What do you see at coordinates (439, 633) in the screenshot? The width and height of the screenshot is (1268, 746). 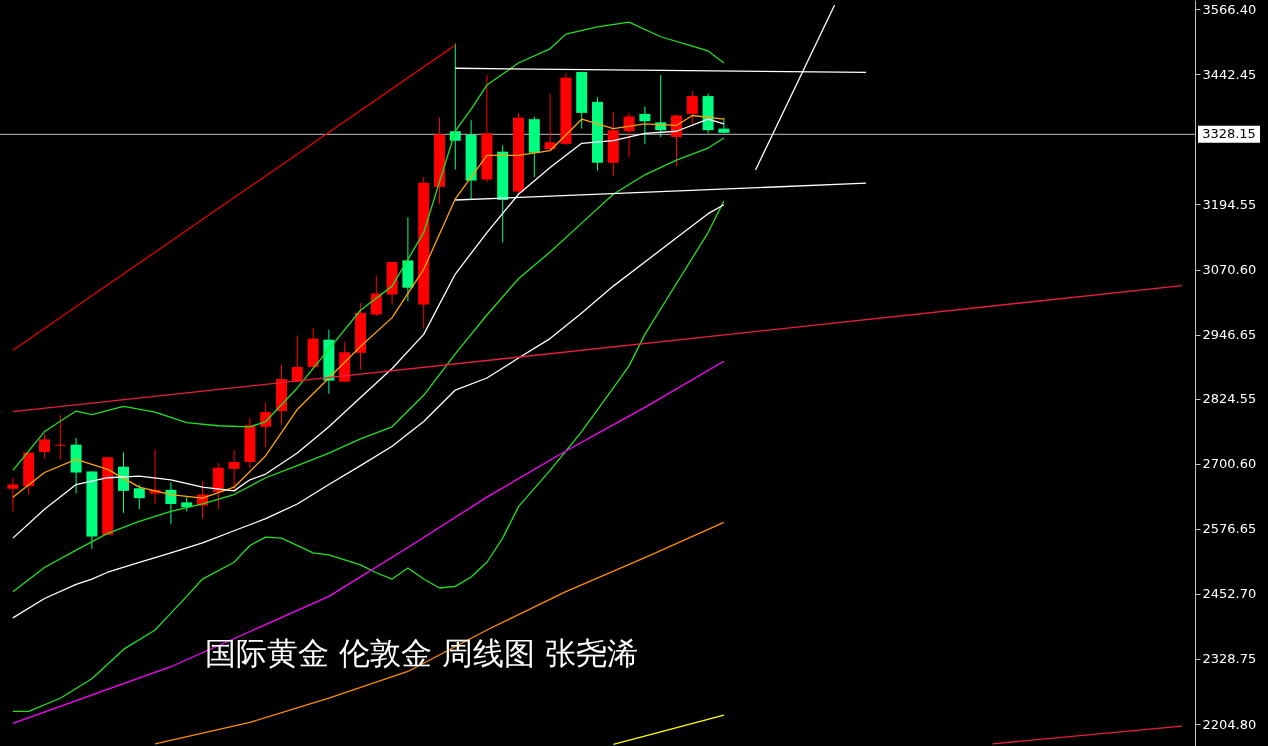 I see `line-series` at bounding box center [439, 633].